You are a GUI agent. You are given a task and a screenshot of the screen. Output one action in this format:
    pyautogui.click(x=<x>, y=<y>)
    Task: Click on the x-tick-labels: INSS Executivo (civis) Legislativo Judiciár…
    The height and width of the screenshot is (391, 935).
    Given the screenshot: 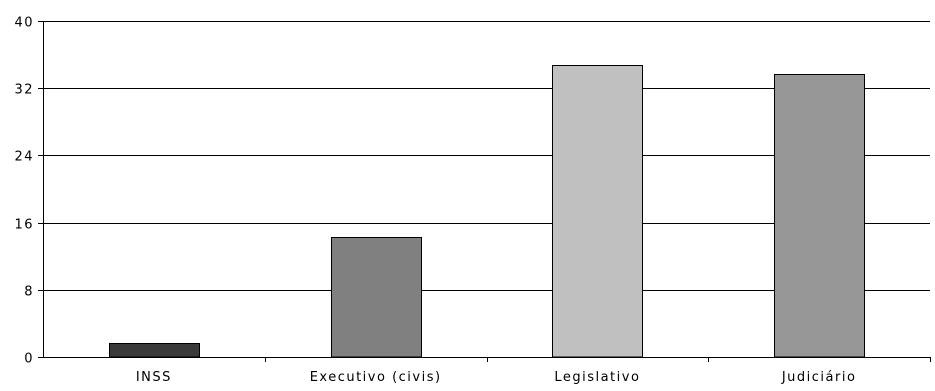 What is the action you would take?
    pyautogui.click(x=496, y=377)
    